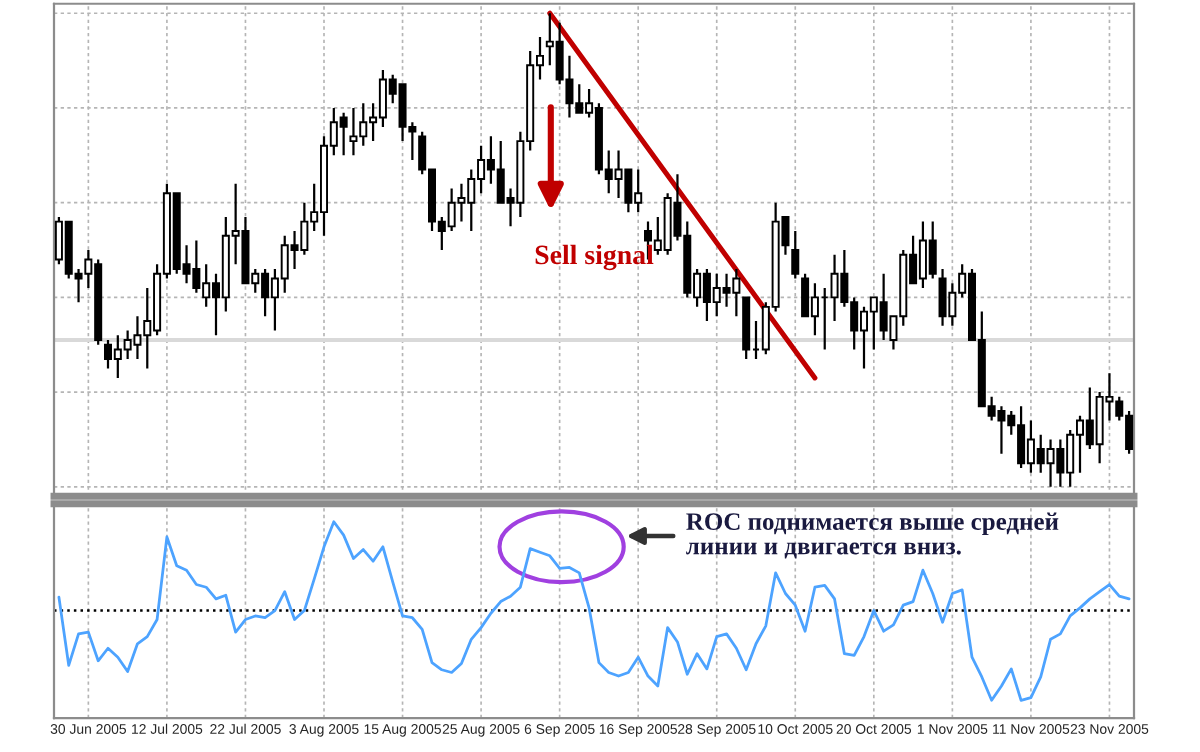  What do you see at coordinates (872, 535) in the screenshot?
I see `annotation: ROC поднимается выше средней линии и двигается вниз.` at bounding box center [872, 535].